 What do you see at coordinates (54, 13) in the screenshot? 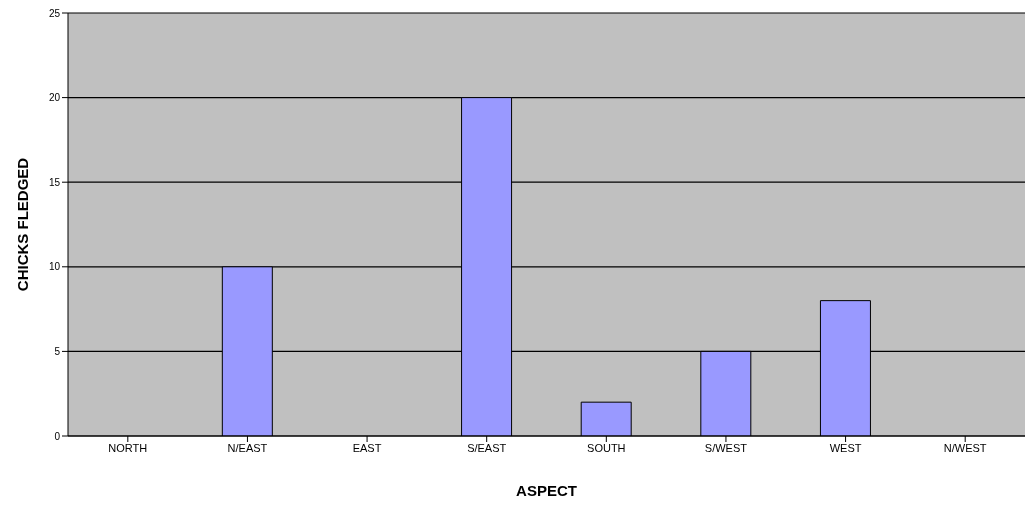
I see `y-tick-label: 25` at bounding box center [54, 13].